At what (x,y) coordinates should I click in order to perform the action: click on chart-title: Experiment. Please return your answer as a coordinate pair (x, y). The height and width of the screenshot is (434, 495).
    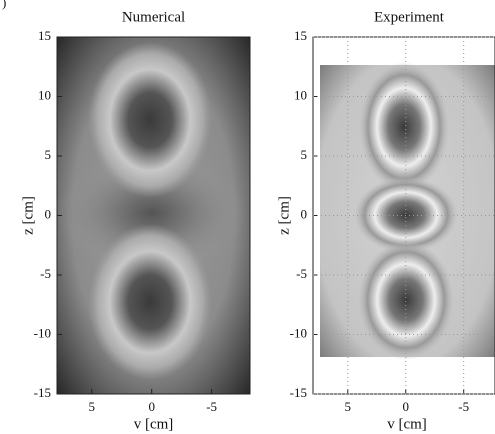
    Looking at the image, I should click on (409, 17).